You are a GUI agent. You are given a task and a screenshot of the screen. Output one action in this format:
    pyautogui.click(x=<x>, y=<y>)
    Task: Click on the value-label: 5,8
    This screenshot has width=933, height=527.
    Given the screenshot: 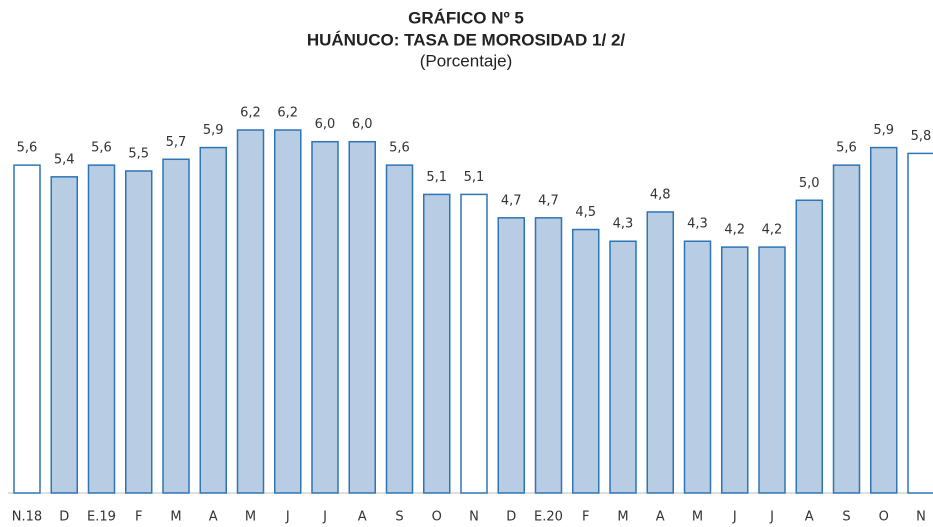 What is the action you would take?
    pyautogui.click(x=921, y=136)
    